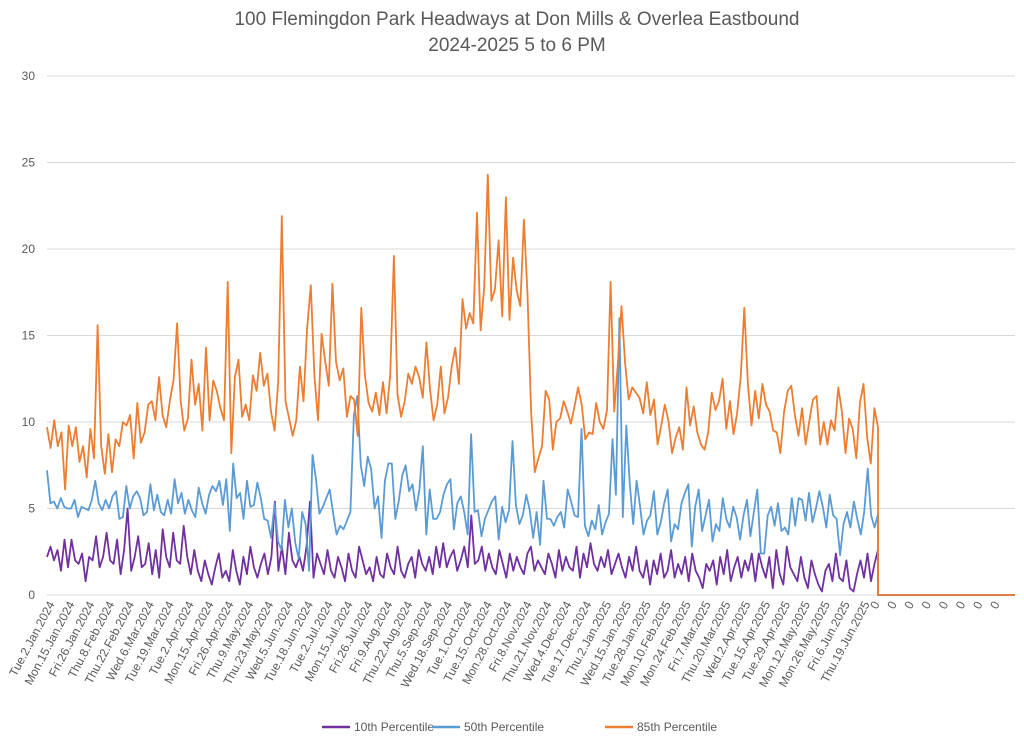 This screenshot has width=1024, height=741. Describe the element at coordinates (29, 163) in the screenshot. I see `y-tick-label: 25` at that location.